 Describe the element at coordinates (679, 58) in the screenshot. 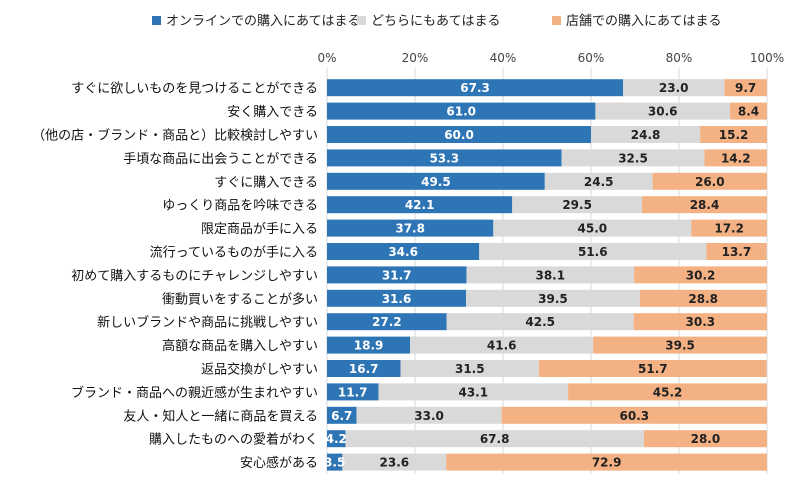

I see `x-tick-label: 80%` at that location.